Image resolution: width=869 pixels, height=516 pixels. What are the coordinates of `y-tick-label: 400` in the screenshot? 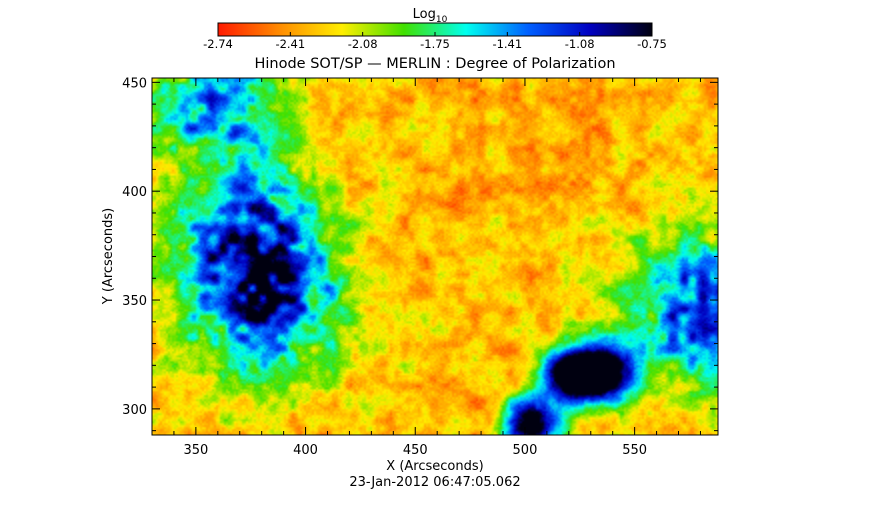 It's located at (134, 192).